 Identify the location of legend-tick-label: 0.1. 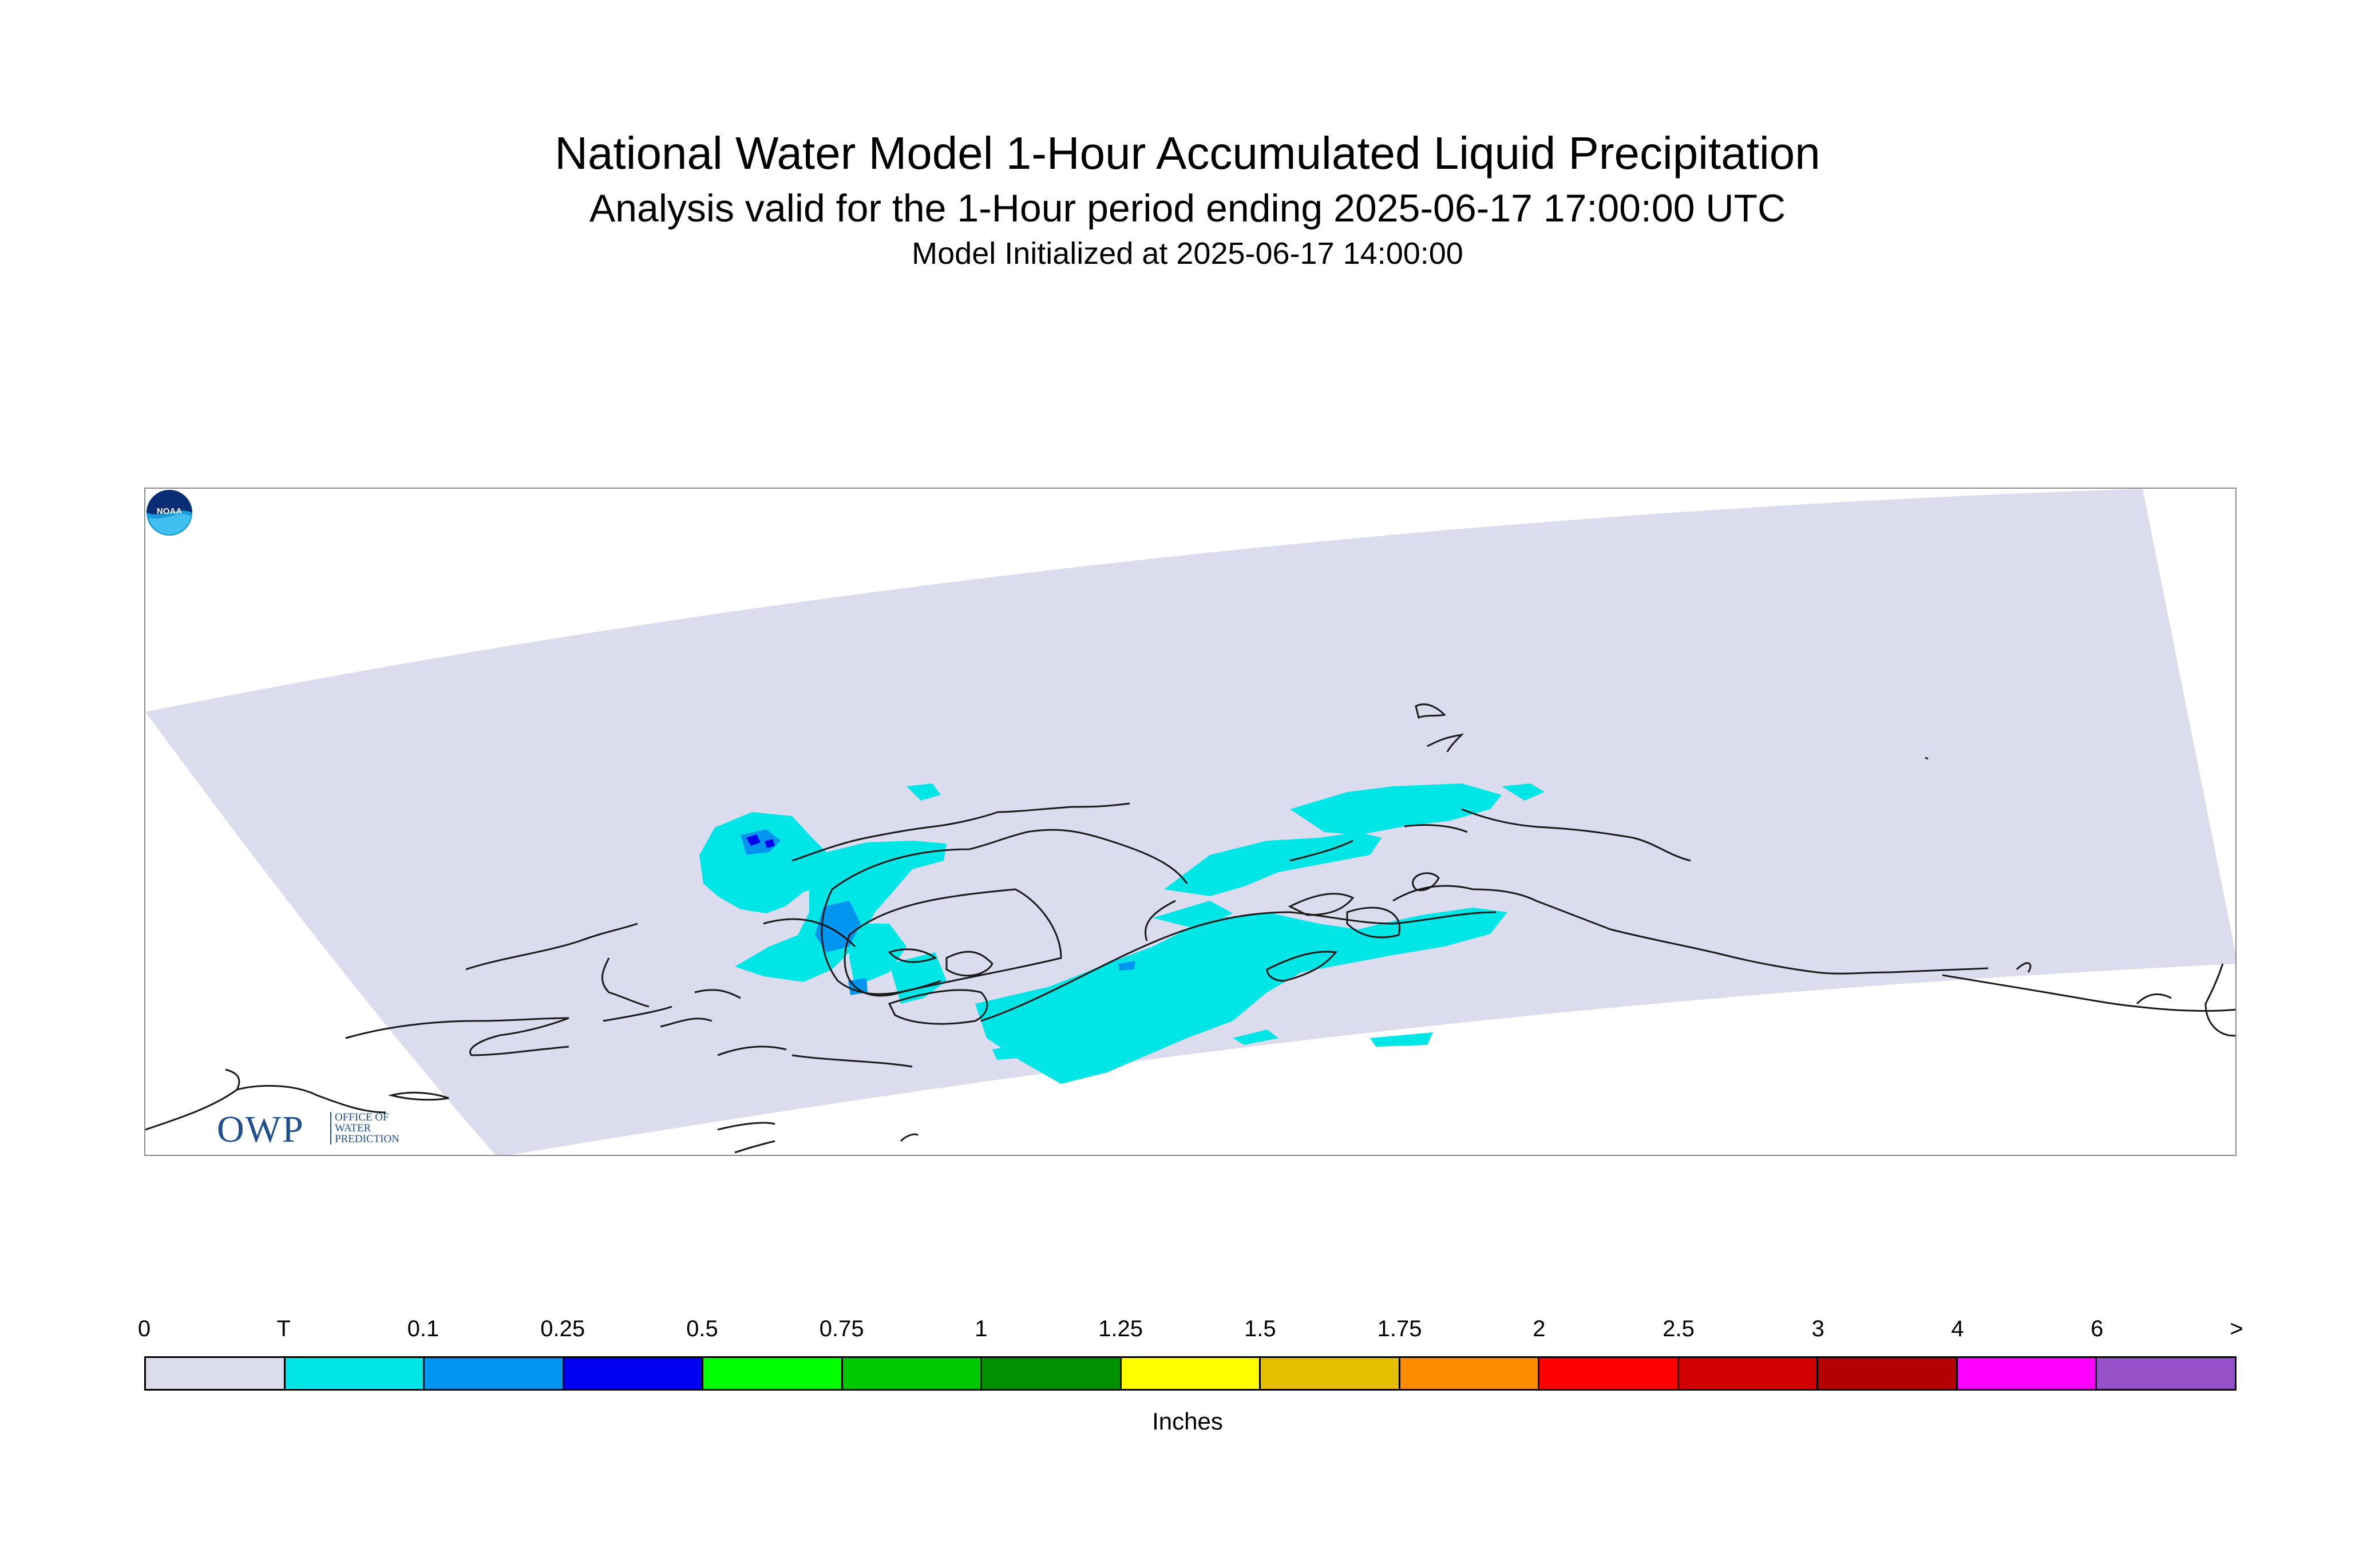
(424, 1328).